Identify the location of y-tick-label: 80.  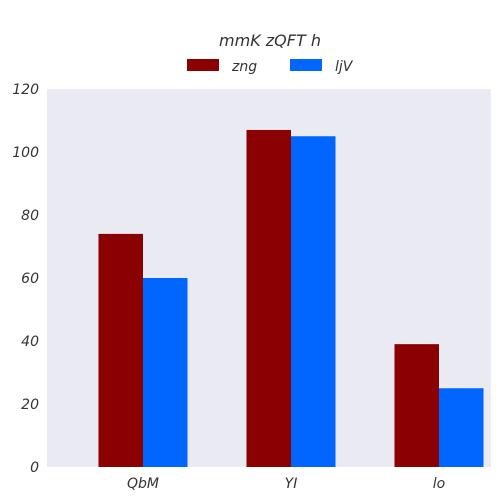
(30, 216).